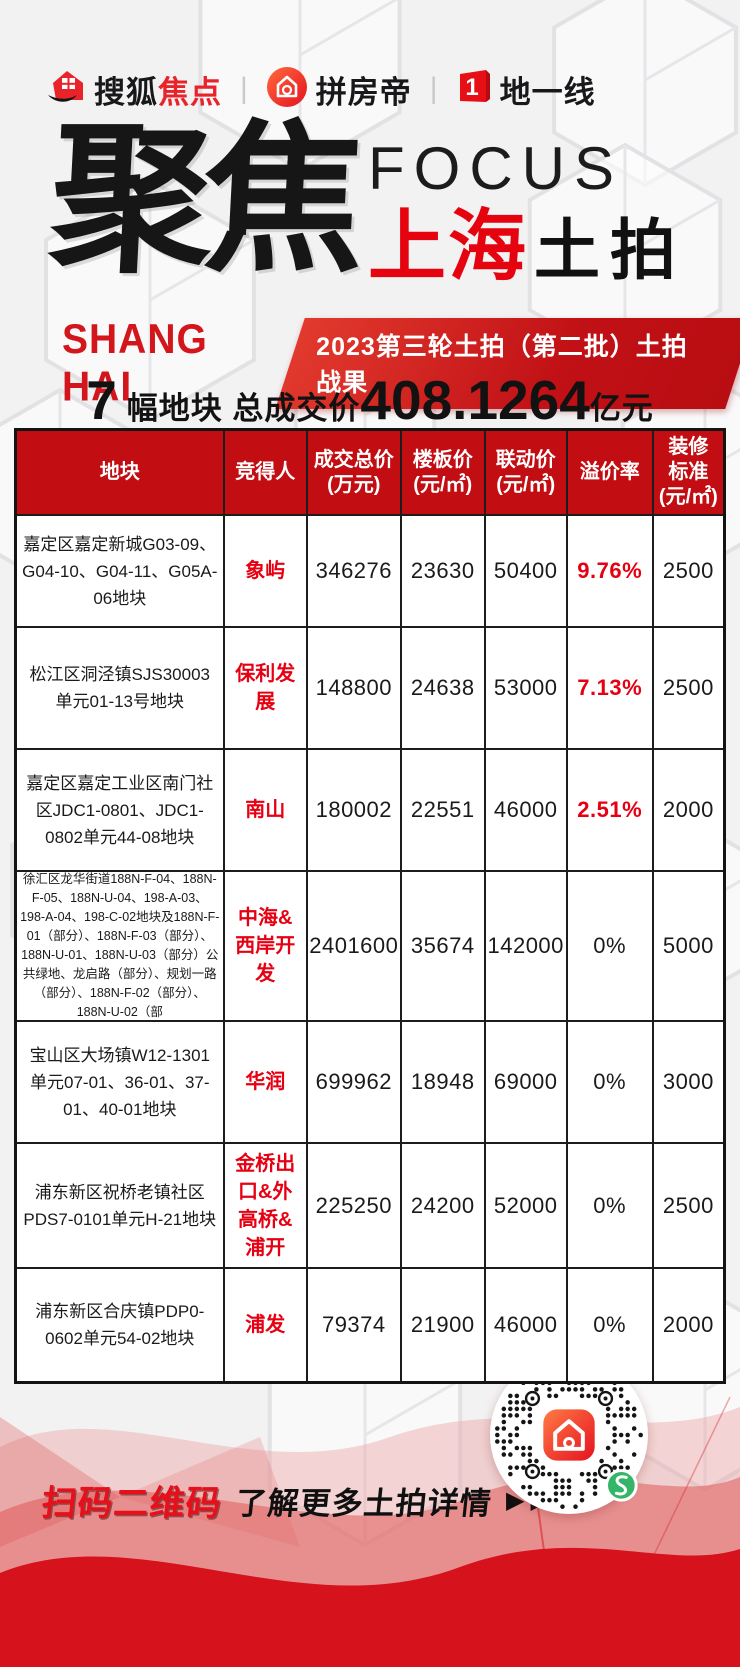 This screenshot has width=740, height=1667. I want to click on total-price-cell: 148800, so click(355, 688).